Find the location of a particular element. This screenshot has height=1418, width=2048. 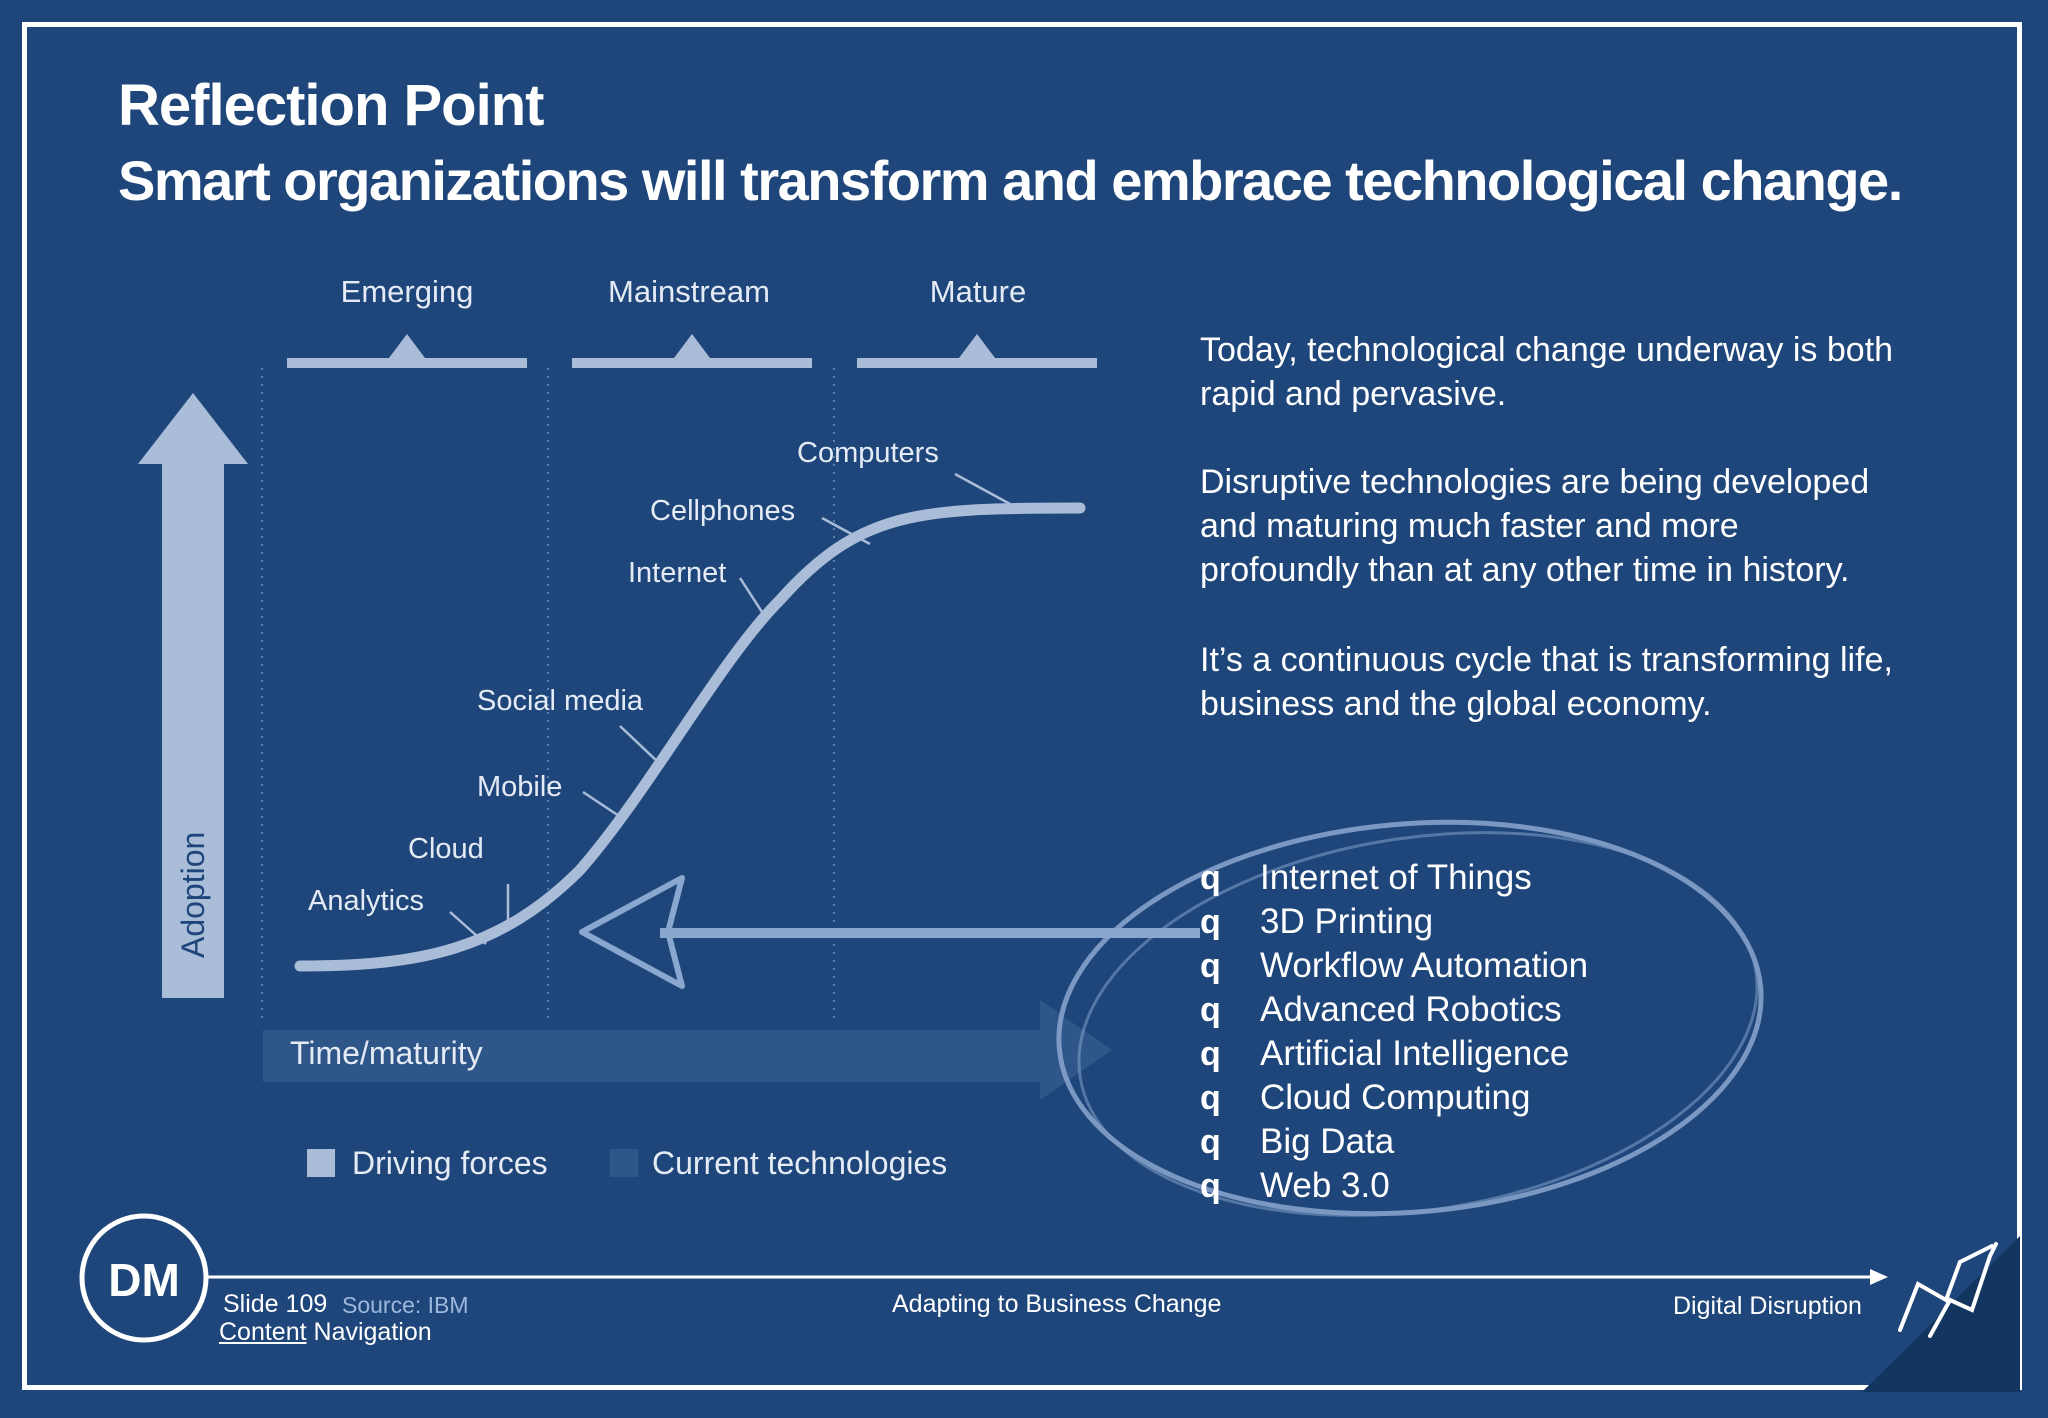

leader-social-media is located at coordinates (640, 745).